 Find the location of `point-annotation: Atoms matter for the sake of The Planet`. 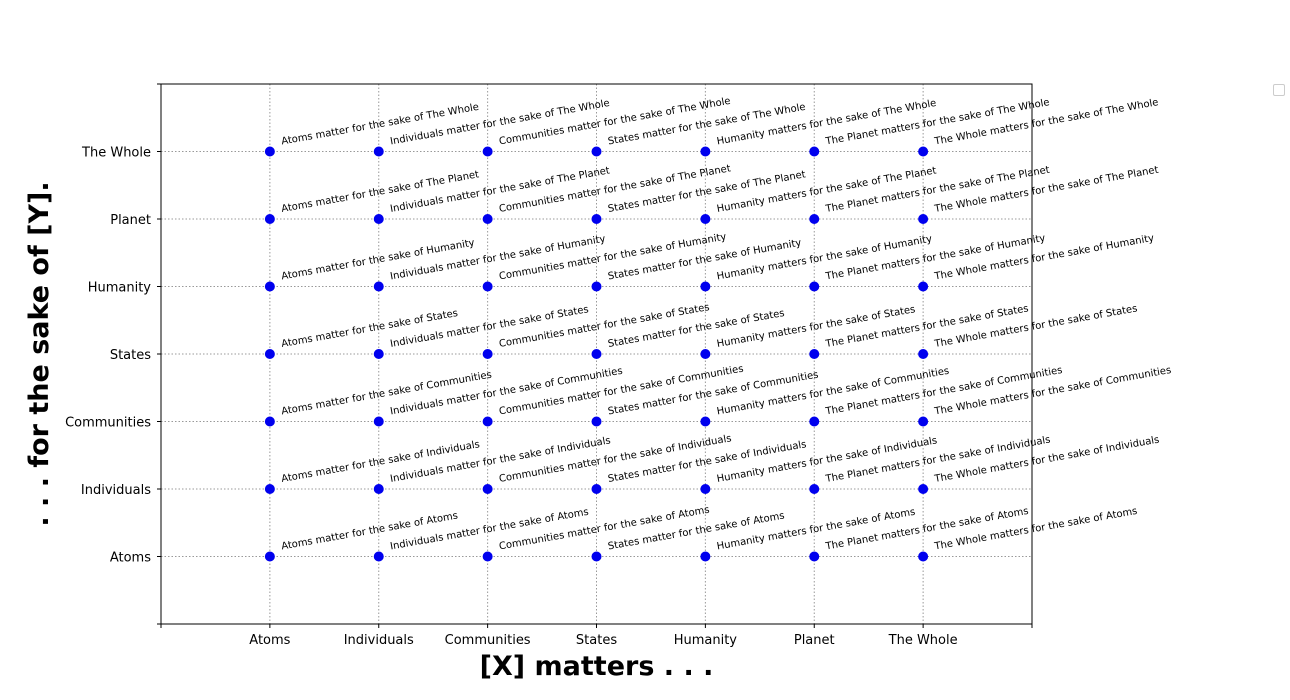

point-annotation: Atoms matter for the sake of The Planet is located at coordinates (379, 192).